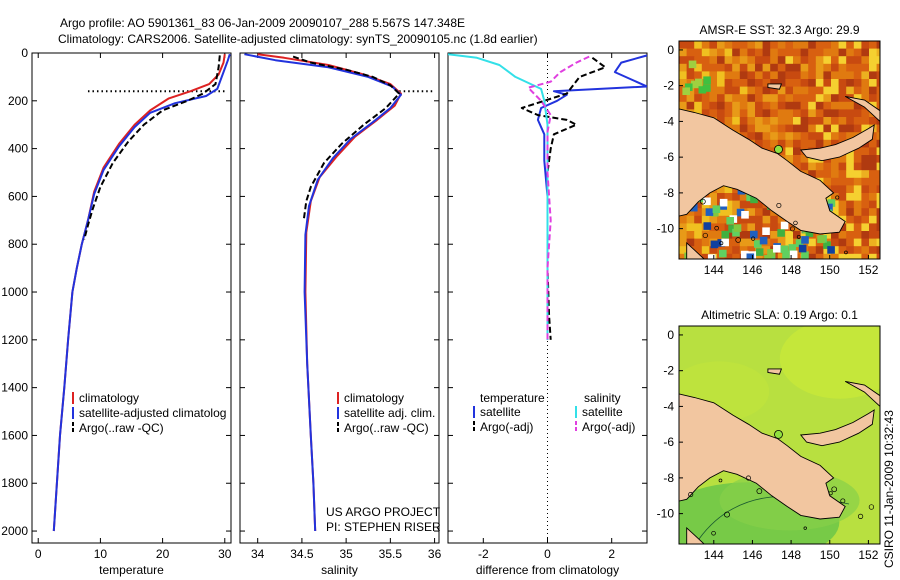  I want to click on salinity-series-satellite-adj-clim-, so click(323, 292).